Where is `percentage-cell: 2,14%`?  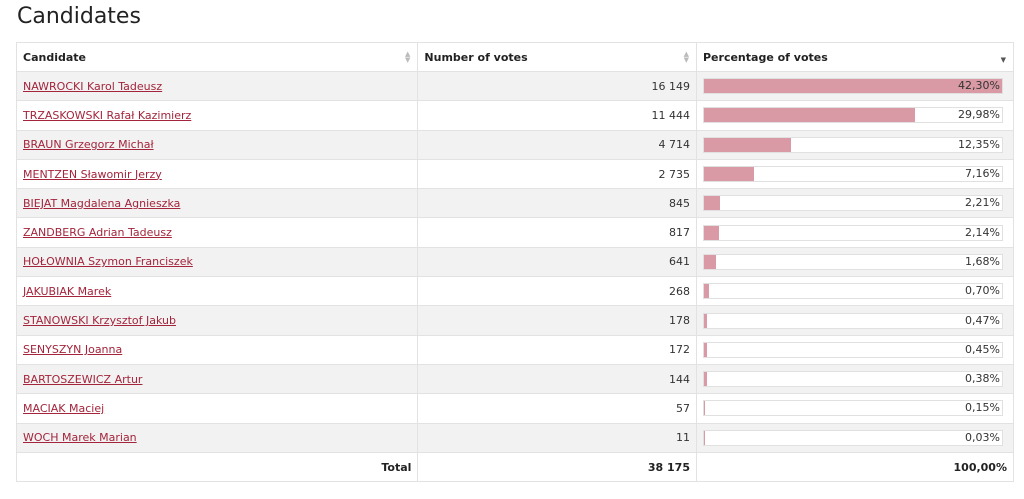
percentage-cell: 2,14% is located at coordinates (855, 232).